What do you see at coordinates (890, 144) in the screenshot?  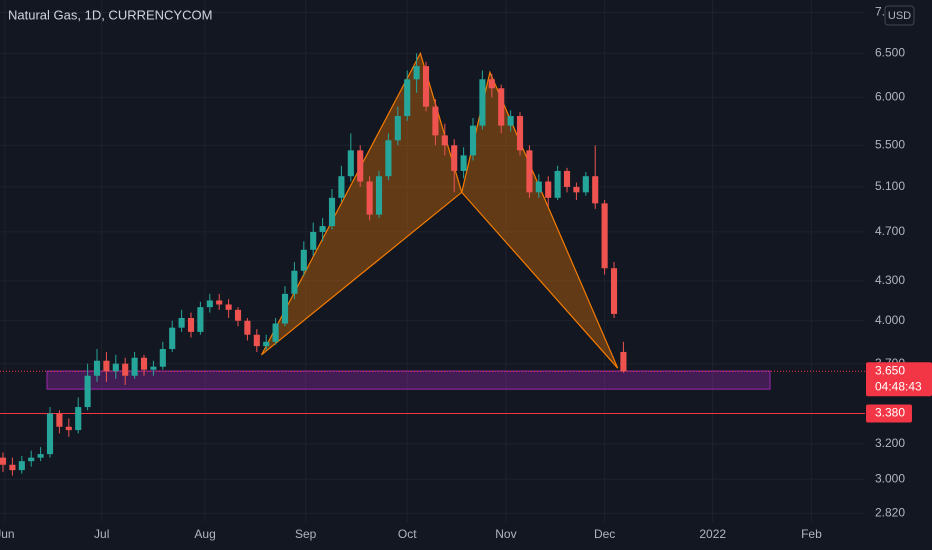 I see `y-tick-label: 5.500` at bounding box center [890, 144].